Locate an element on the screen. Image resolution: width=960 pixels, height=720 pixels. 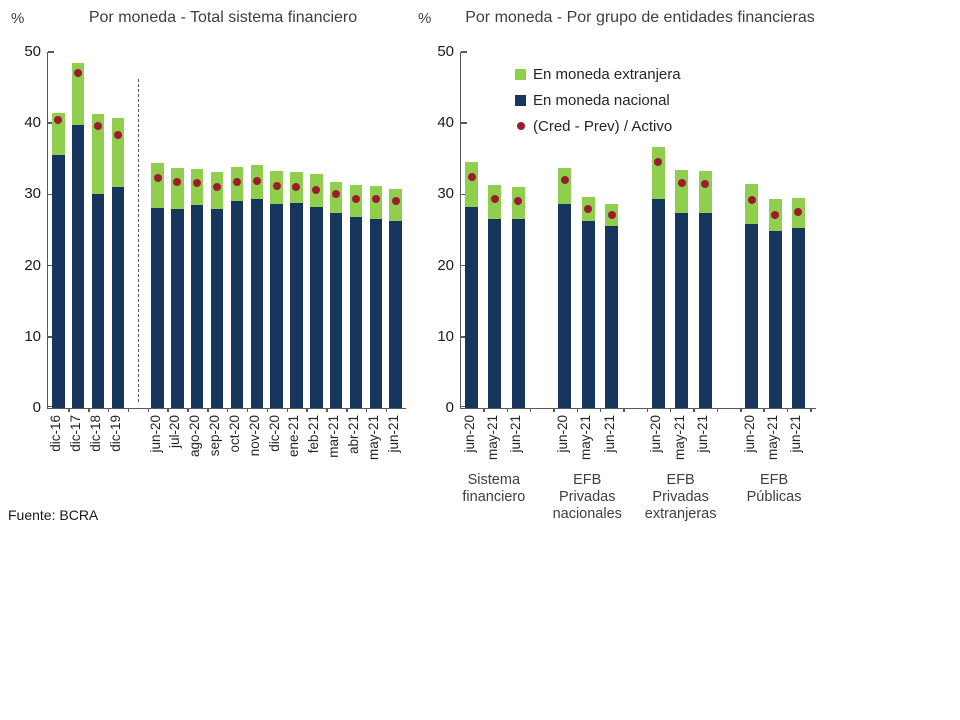
x-tick-label: dic-18 is located at coordinates (95, 433).